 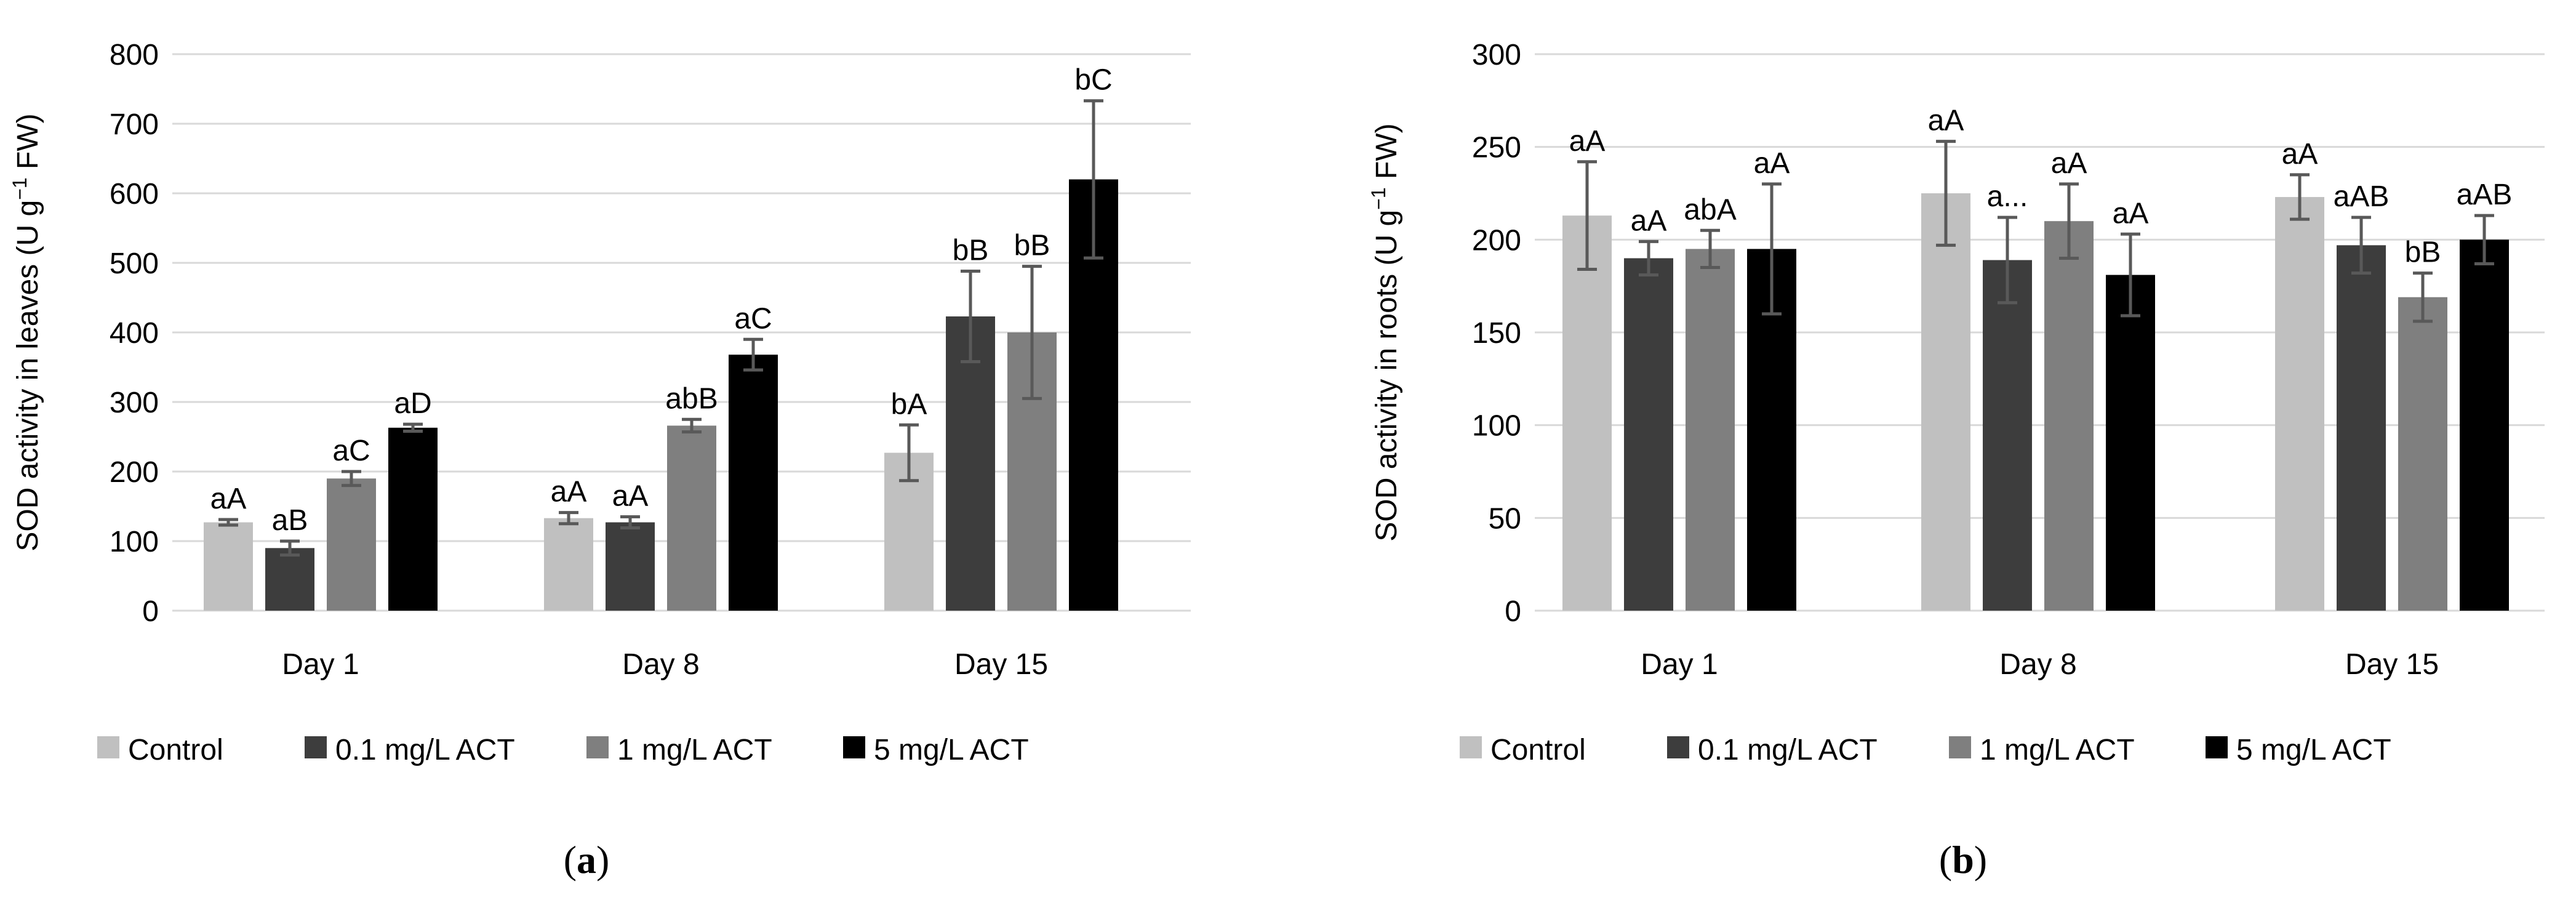 What do you see at coordinates (1963, 860) in the screenshot?
I see `panel-caption: (b)` at bounding box center [1963, 860].